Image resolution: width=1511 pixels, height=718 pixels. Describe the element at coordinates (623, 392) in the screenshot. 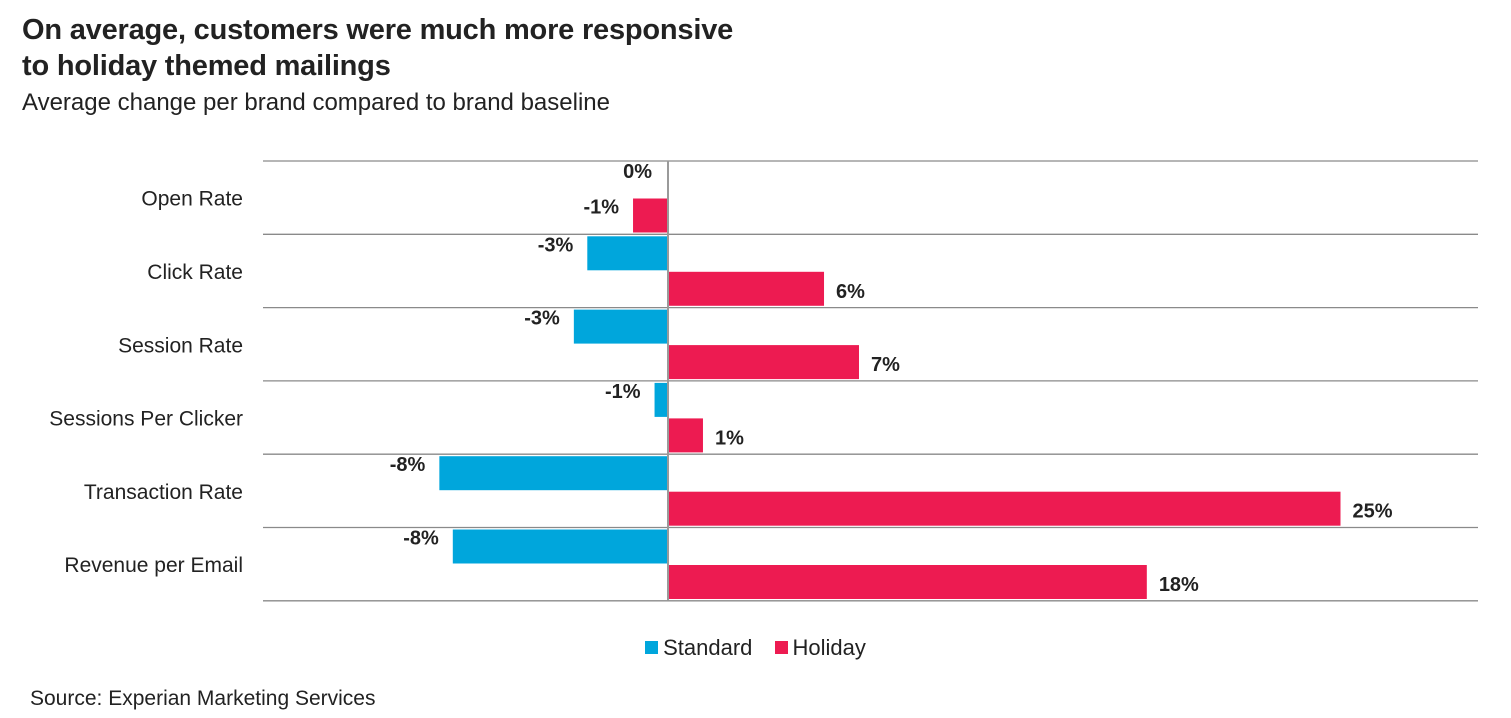

I see `data-label-standard-sessions-per-clicker: -1%` at that location.